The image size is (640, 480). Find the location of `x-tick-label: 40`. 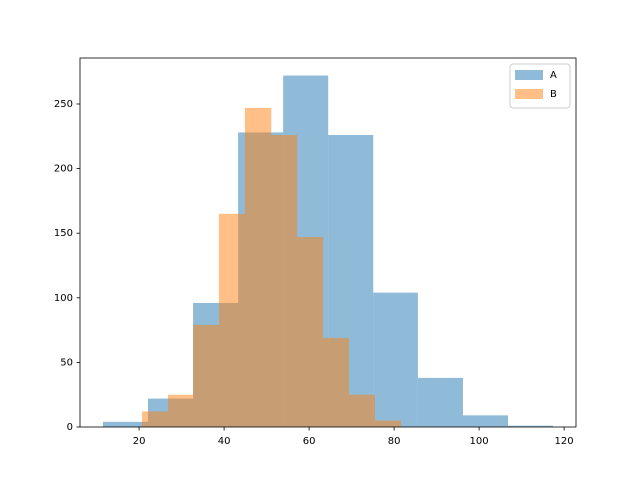

x-tick-label: 40 is located at coordinates (224, 441).